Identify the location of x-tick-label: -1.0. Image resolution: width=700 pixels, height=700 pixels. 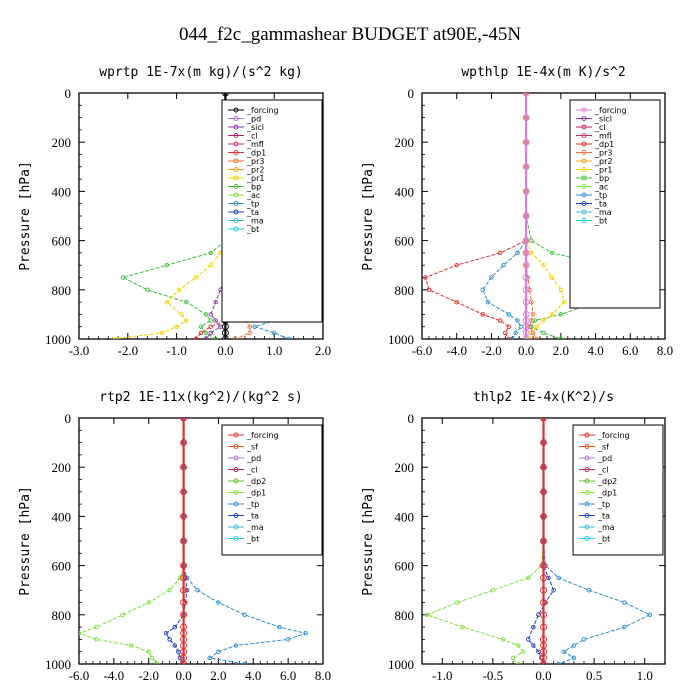
(442, 675).